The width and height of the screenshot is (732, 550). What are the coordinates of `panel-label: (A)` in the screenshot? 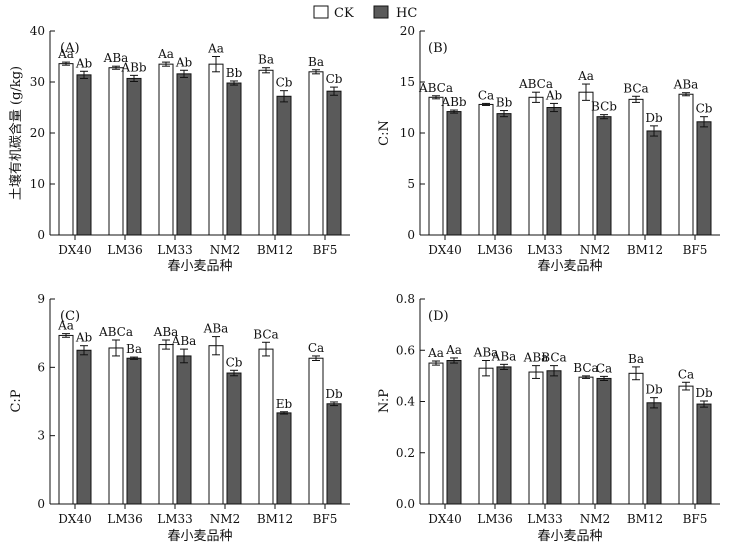 It's located at (70, 48).